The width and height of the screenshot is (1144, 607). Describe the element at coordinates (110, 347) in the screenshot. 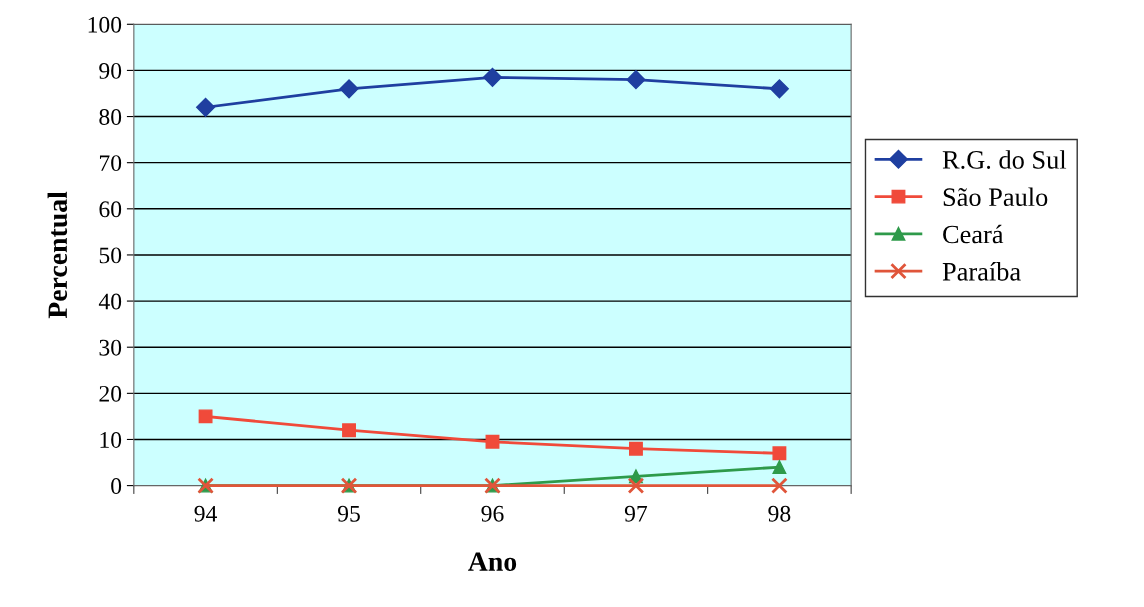

I see `y-tick-label: 30` at that location.